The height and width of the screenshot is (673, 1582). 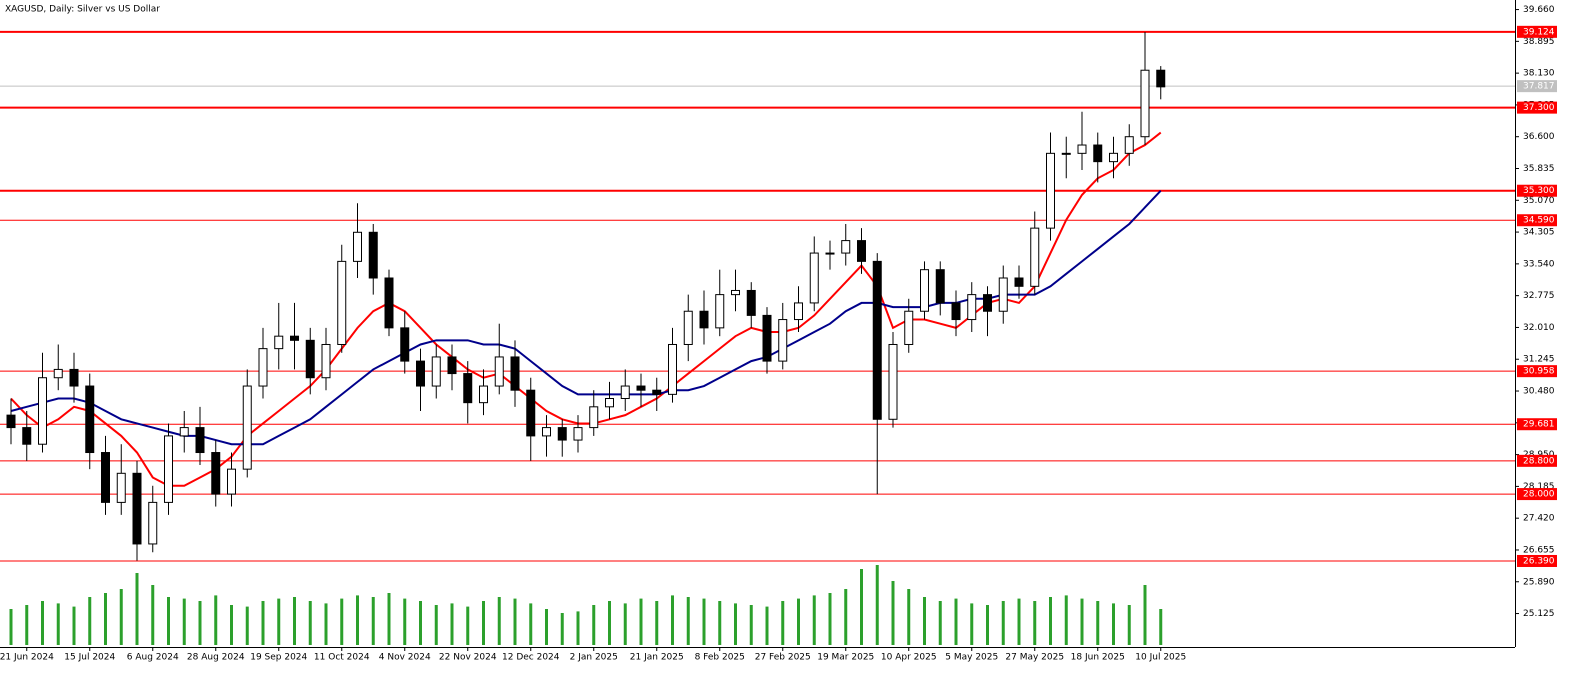 I want to click on y-tick-label: 34.305, so click(x=1539, y=233).